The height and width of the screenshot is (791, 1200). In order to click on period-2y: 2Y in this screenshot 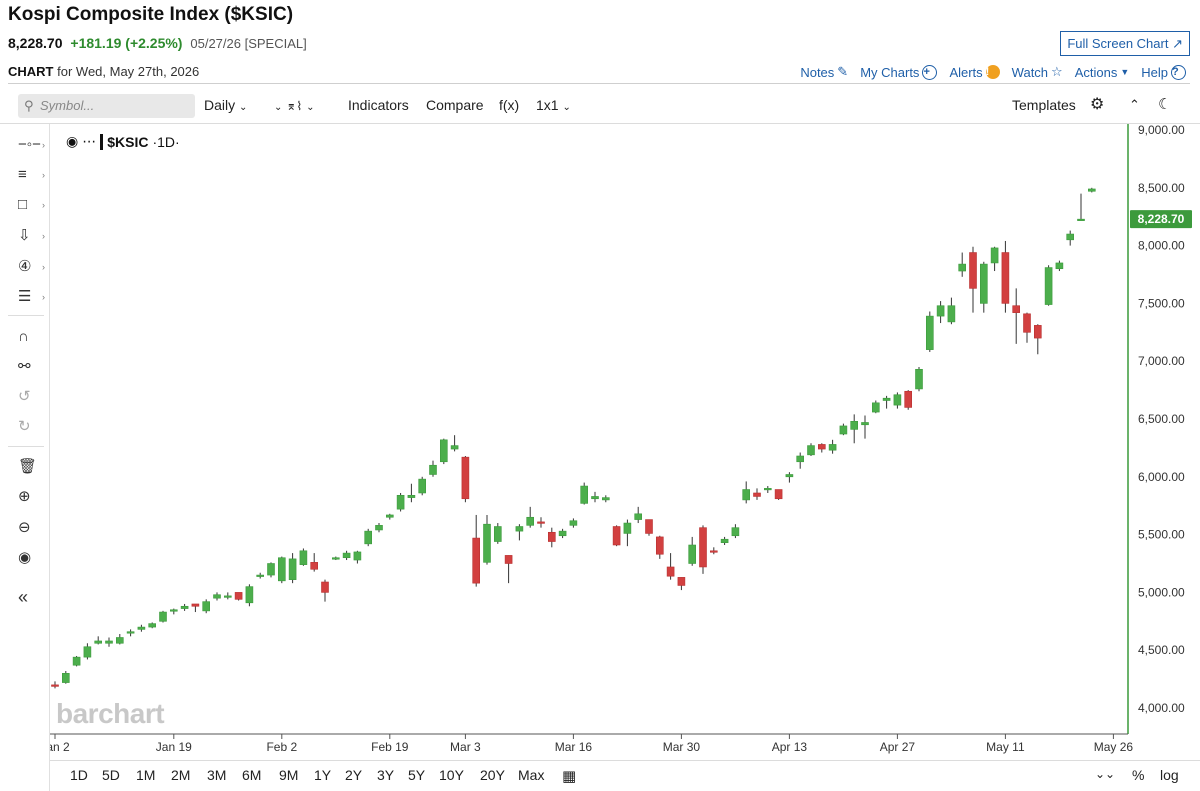, I will do `click(354, 775)`.